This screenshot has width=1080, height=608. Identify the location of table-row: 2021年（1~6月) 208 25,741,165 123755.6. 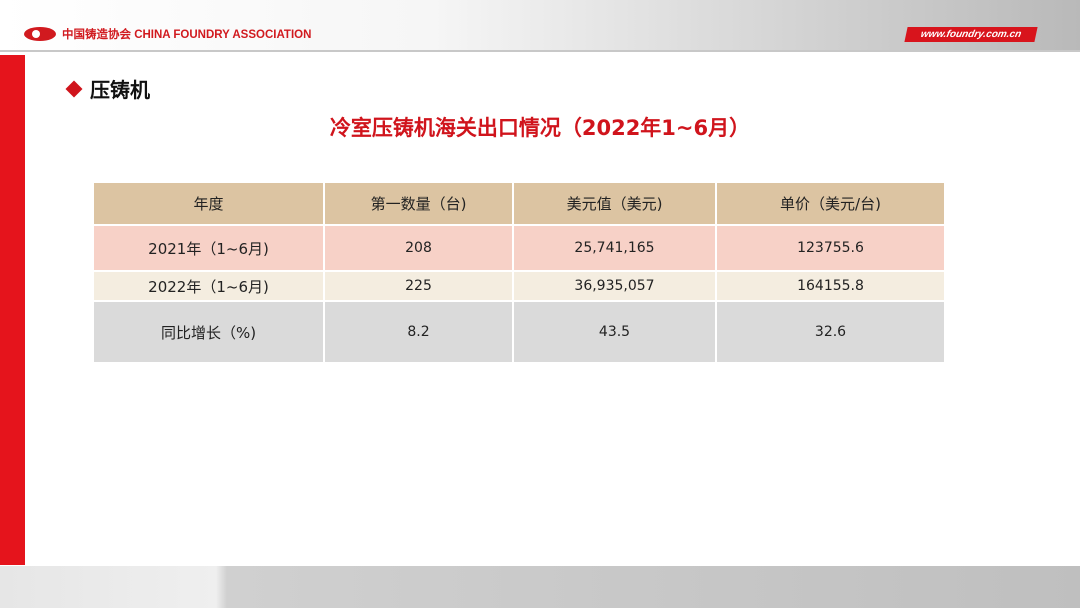
(519, 249).